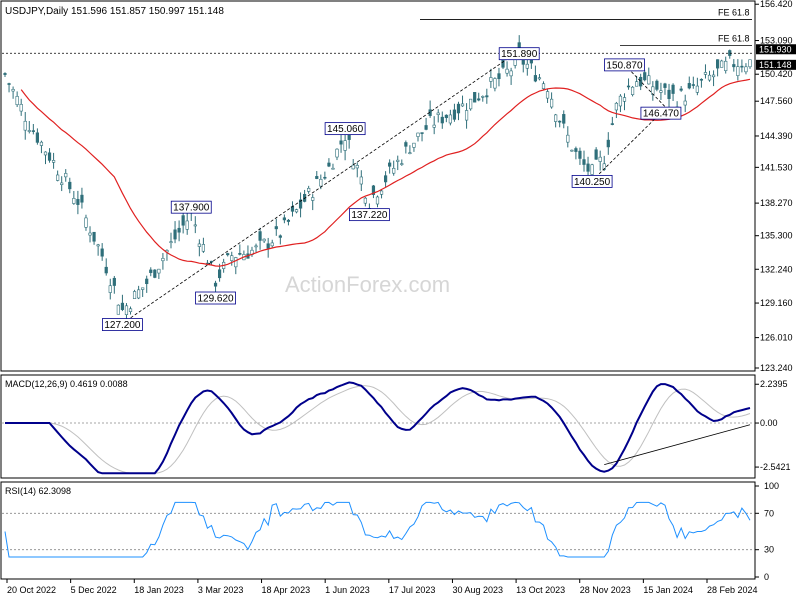 This screenshot has width=800, height=600. Describe the element at coordinates (766, 577) in the screenshot. I see `rsi-y-tick-label: 0` at that location.